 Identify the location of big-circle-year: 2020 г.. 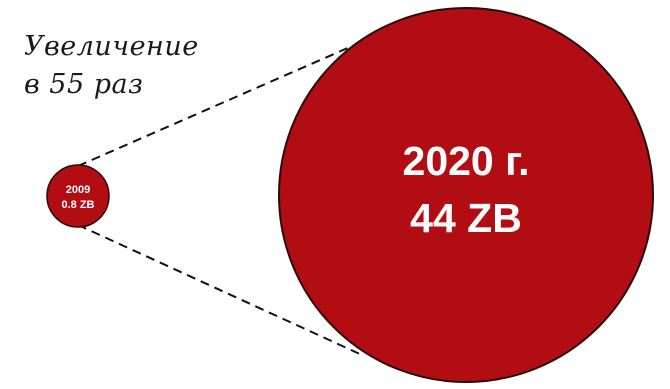
(466, 161).